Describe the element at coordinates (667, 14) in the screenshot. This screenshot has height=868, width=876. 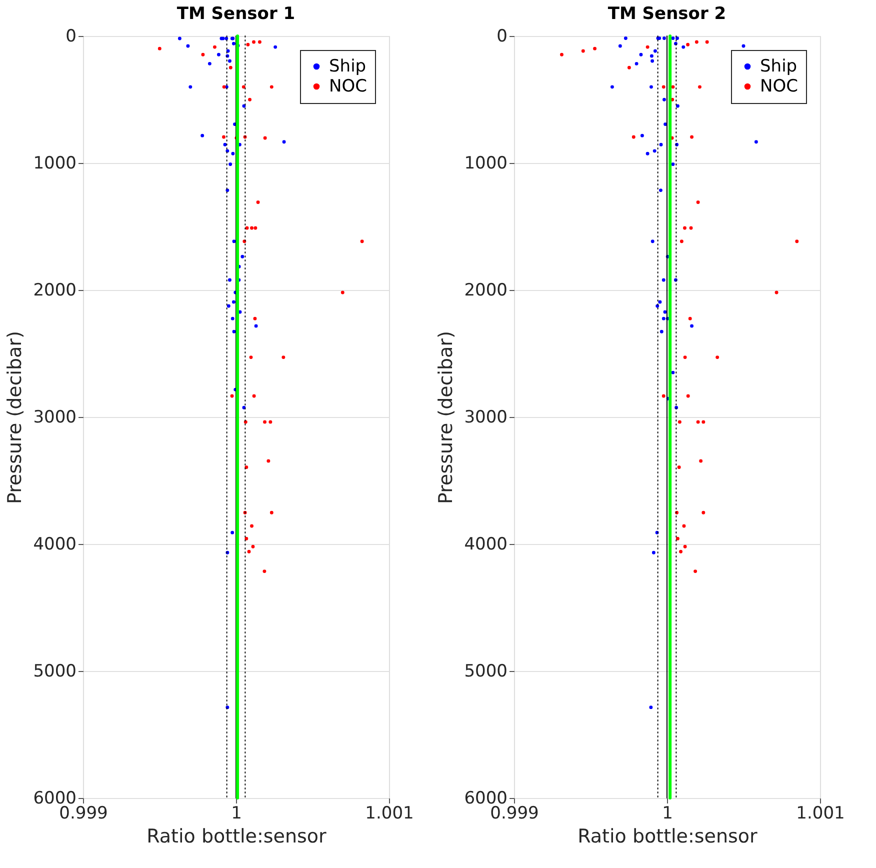
I see `chart-title: TM Sensor 2` at that location.